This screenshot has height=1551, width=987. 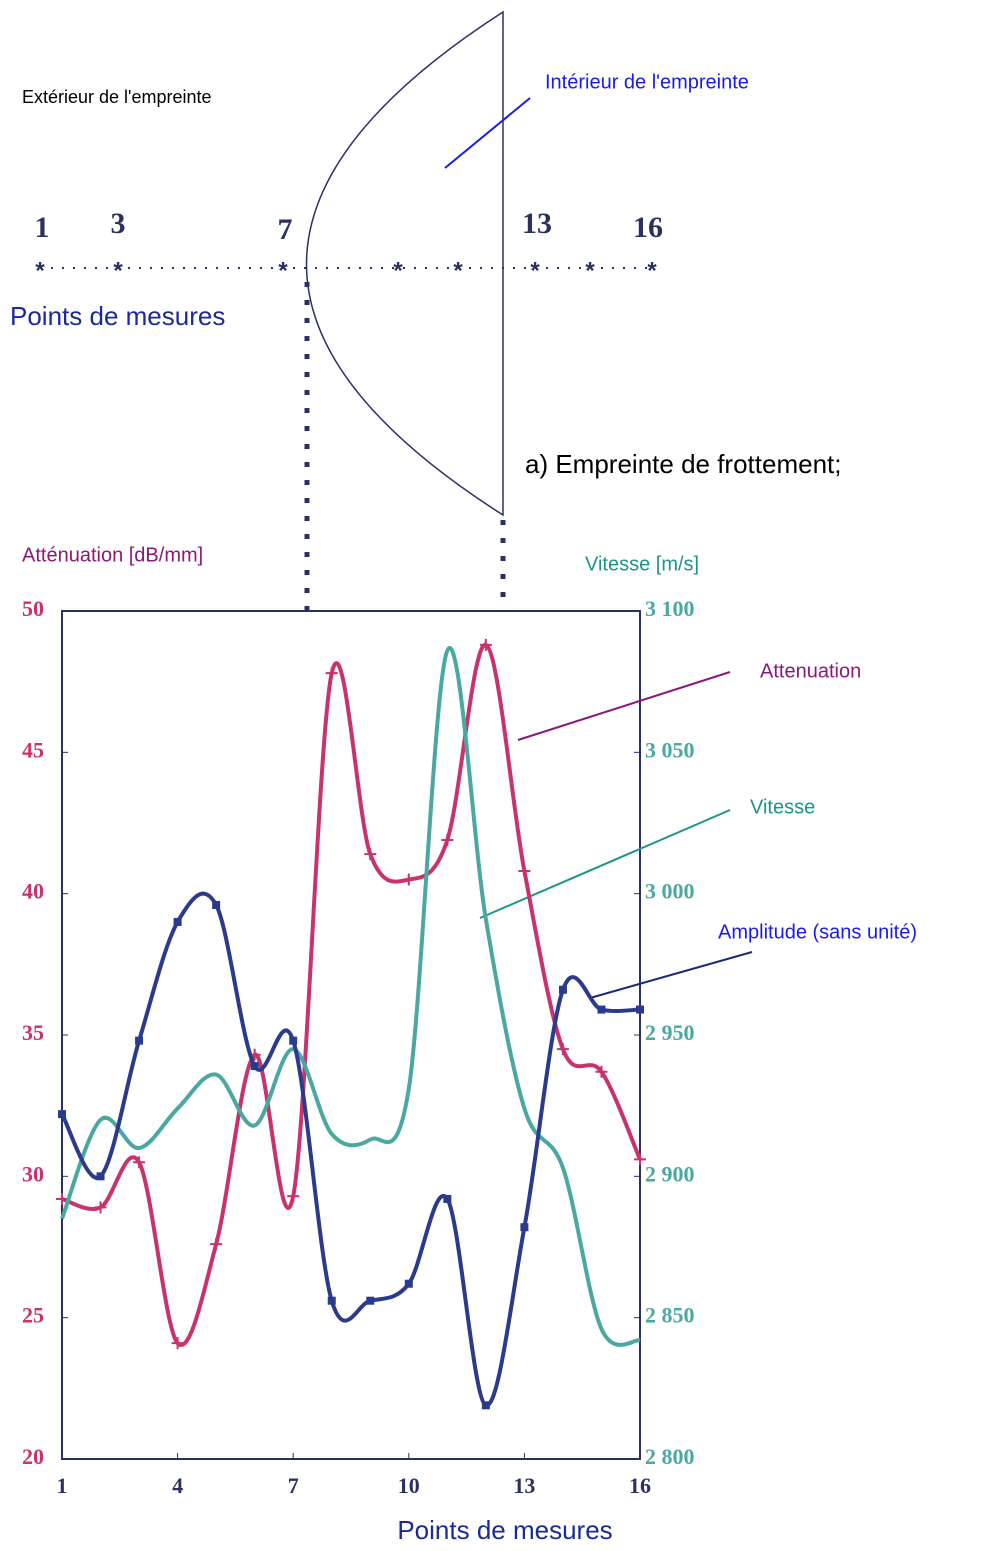 What do you see at coordinates (670, 891) in the screenshot?
I see `y2-tick-label: 3 000` at bounding box center [670, 891].